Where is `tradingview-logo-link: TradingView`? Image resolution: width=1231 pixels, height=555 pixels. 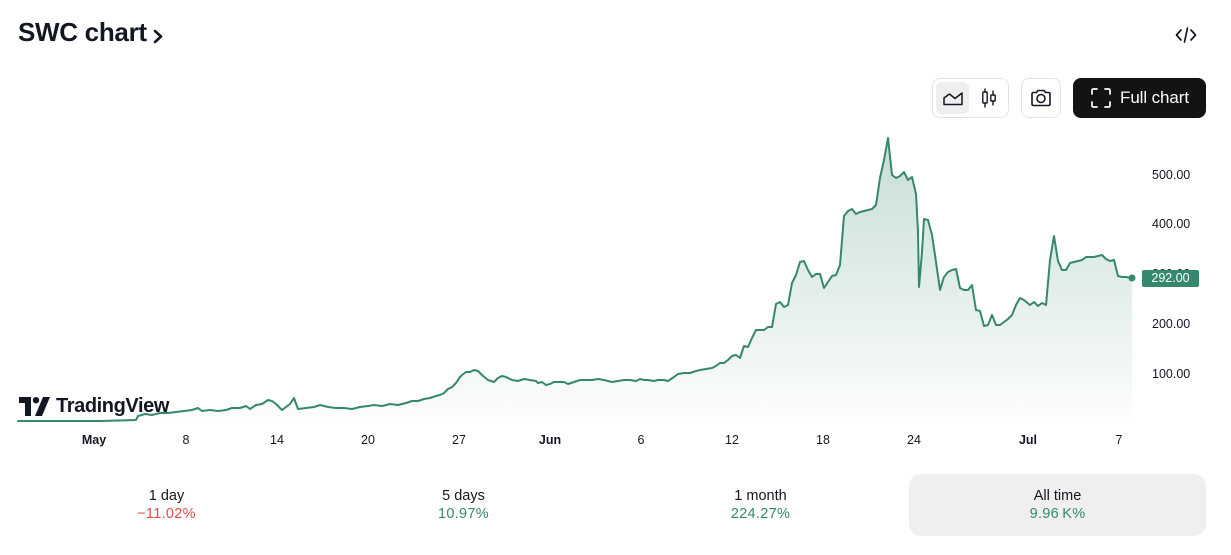
tradingview-logo-link: TradingView is located at coordinates (94, 406).